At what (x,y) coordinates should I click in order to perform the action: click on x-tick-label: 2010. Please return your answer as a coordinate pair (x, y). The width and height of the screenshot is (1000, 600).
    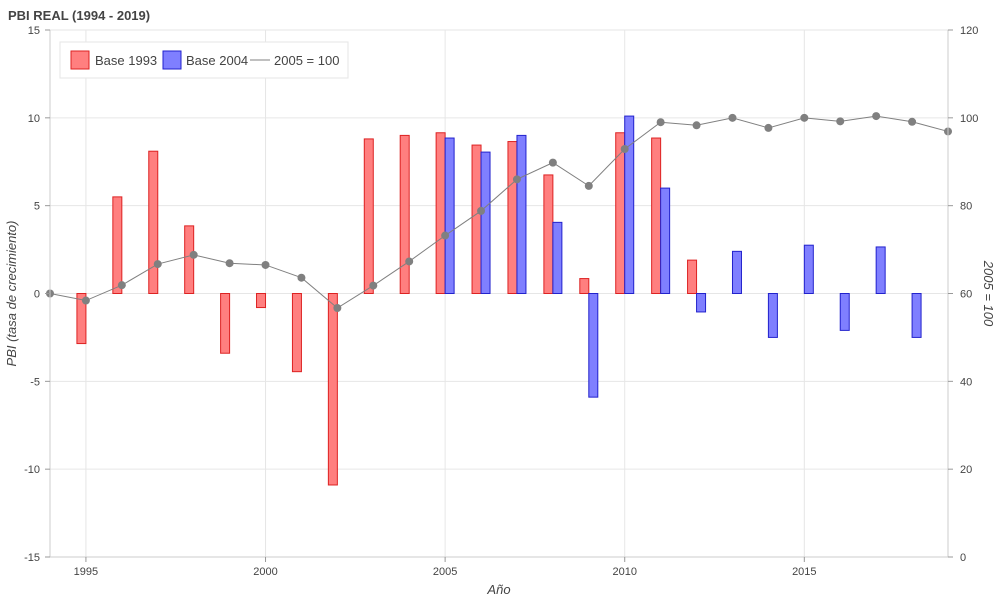
    Looking at the image, I should click on (624, 572).